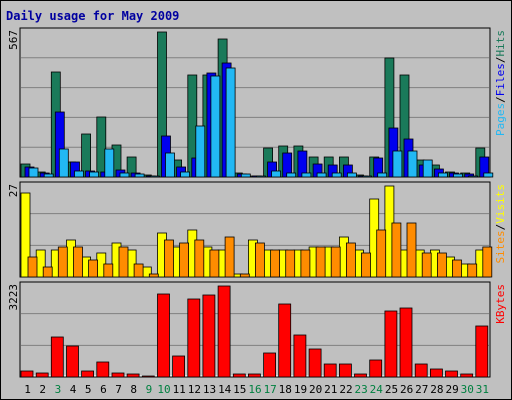 The image size is (512, 400). What do you see at coordinates (92, 16) in the screenshot?
I see `chart-title: Daily usage for May 2009` at bounding box center [92, 16].